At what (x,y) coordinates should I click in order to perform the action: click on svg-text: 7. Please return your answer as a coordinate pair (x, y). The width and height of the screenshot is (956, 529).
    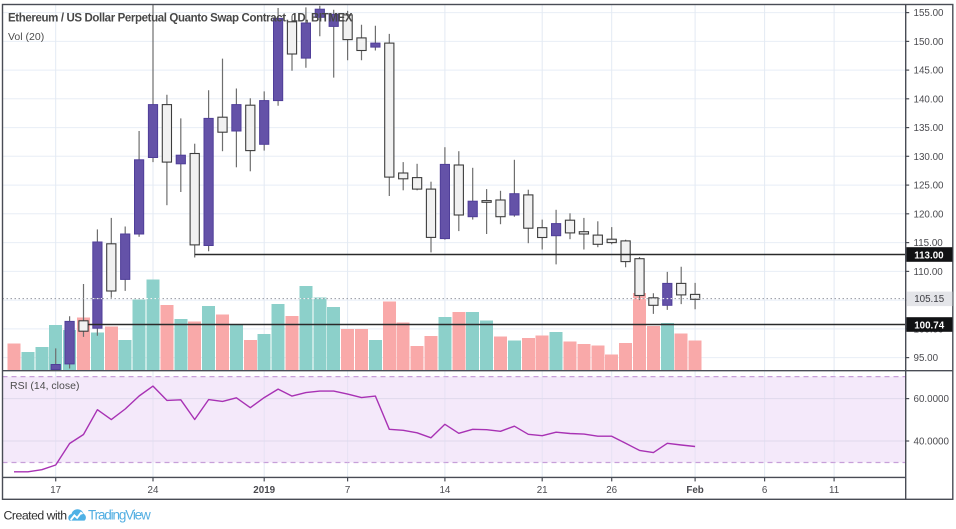
    Looking at the image, I should click on (347, 490).